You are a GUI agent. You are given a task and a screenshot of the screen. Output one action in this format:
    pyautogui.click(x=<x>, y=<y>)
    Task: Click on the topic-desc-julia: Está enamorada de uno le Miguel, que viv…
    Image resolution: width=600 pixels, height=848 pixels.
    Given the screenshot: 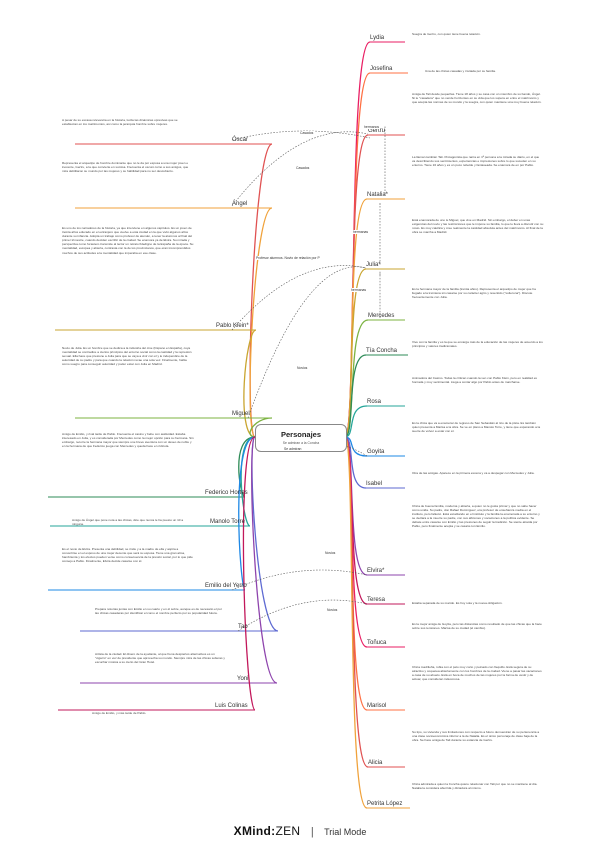 What is the action you would take?
    pyautogui.click(x=478, y=226)
    